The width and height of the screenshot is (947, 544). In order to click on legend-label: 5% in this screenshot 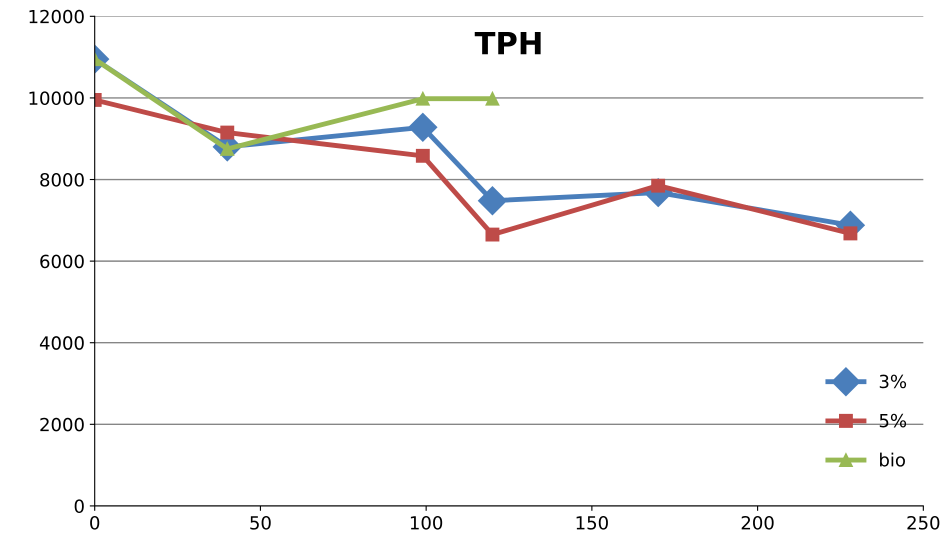, I will do `click(893, 421)`.